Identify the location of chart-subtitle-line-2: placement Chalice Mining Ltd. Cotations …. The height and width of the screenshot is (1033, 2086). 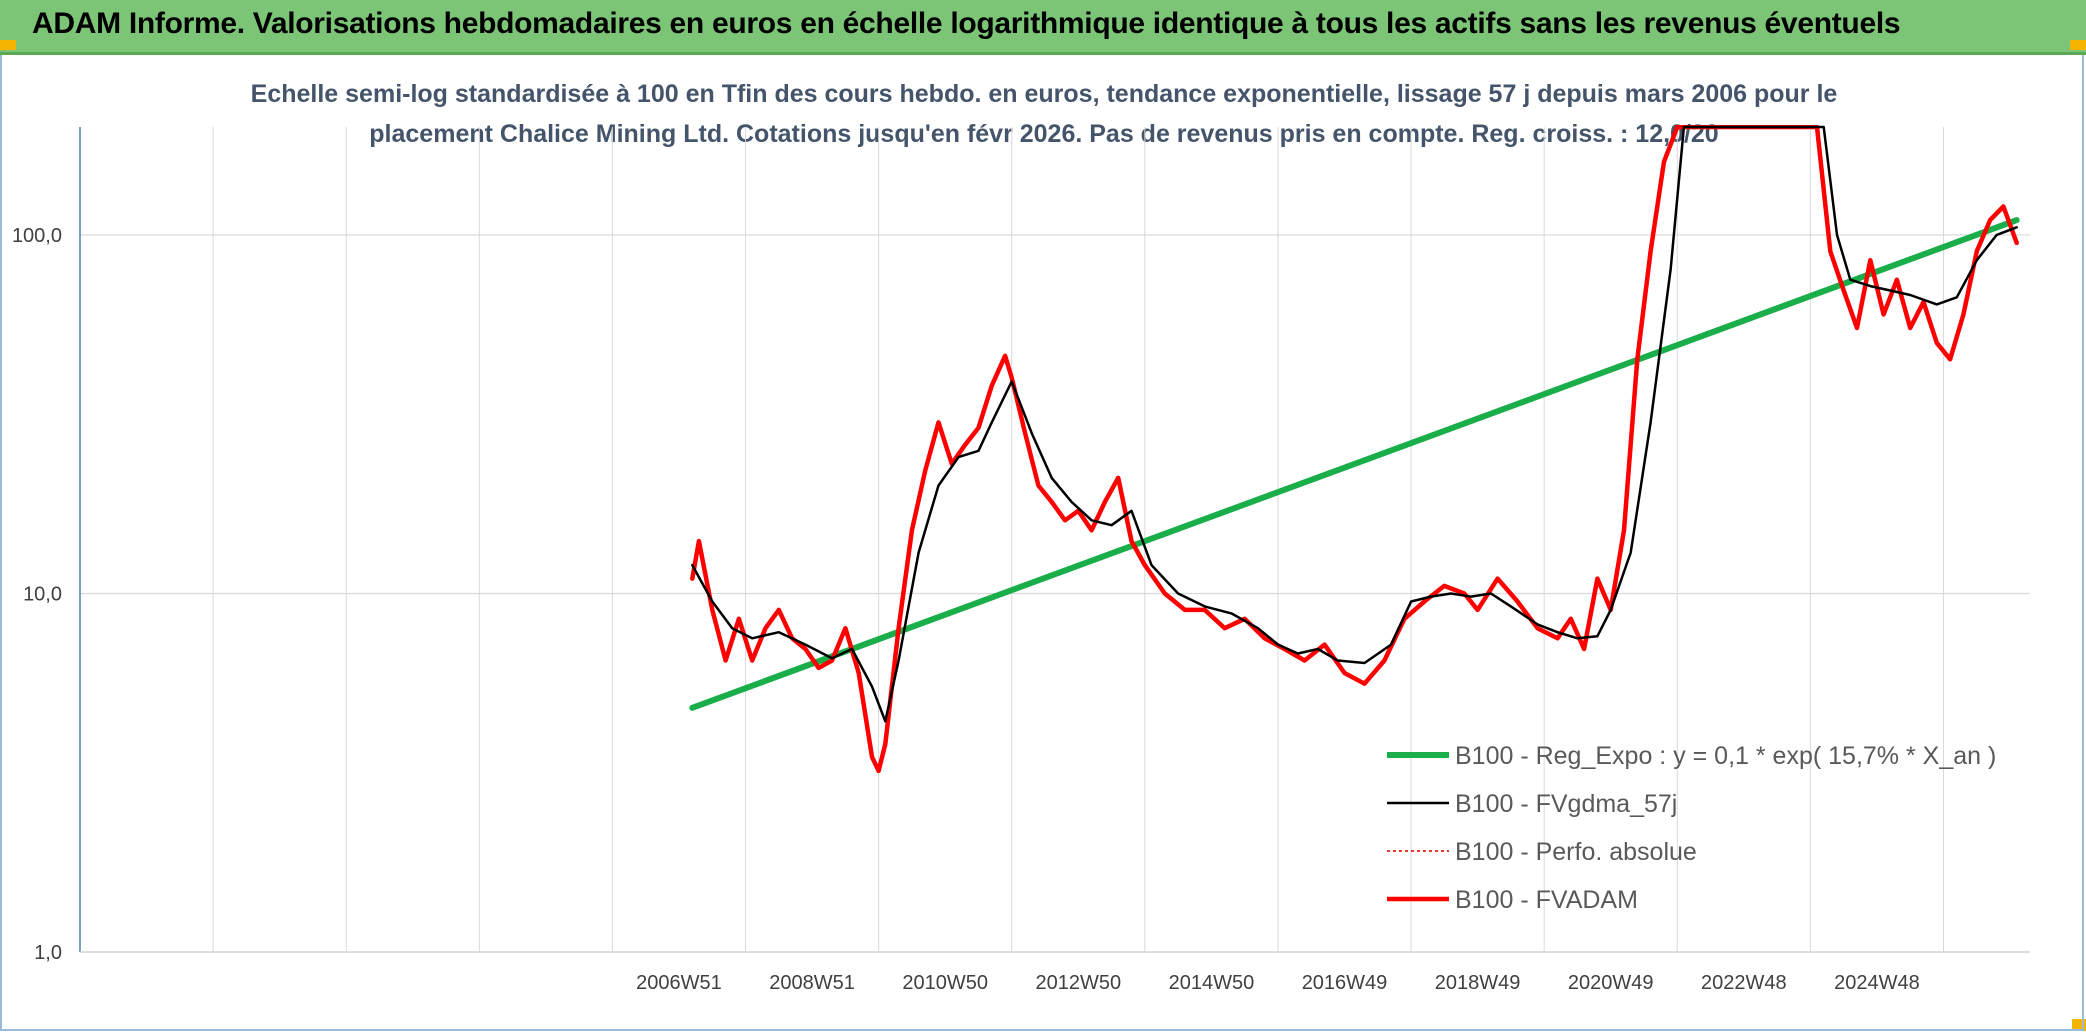
(1043, 134).